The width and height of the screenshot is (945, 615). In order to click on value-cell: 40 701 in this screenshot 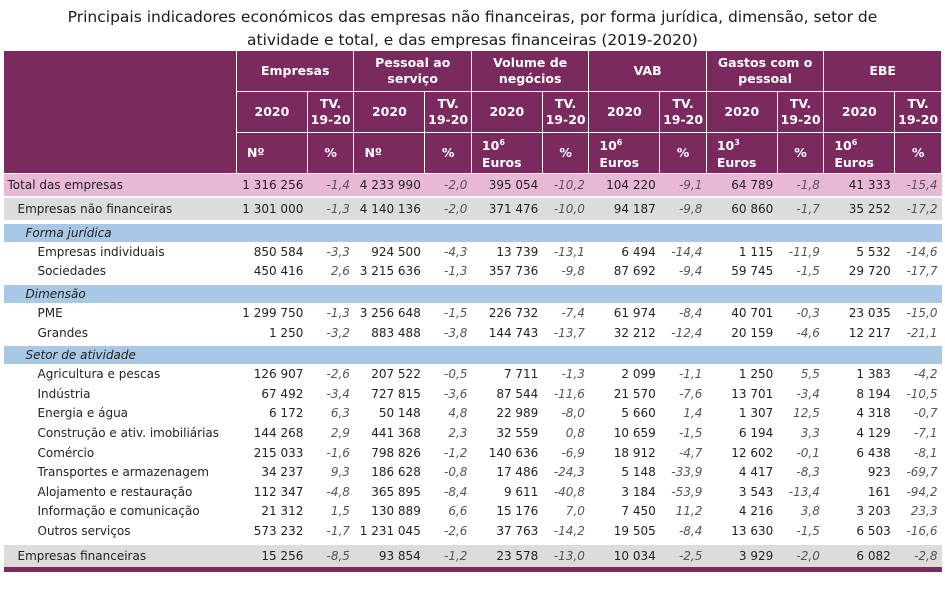, I will do `click(752, 312)`.